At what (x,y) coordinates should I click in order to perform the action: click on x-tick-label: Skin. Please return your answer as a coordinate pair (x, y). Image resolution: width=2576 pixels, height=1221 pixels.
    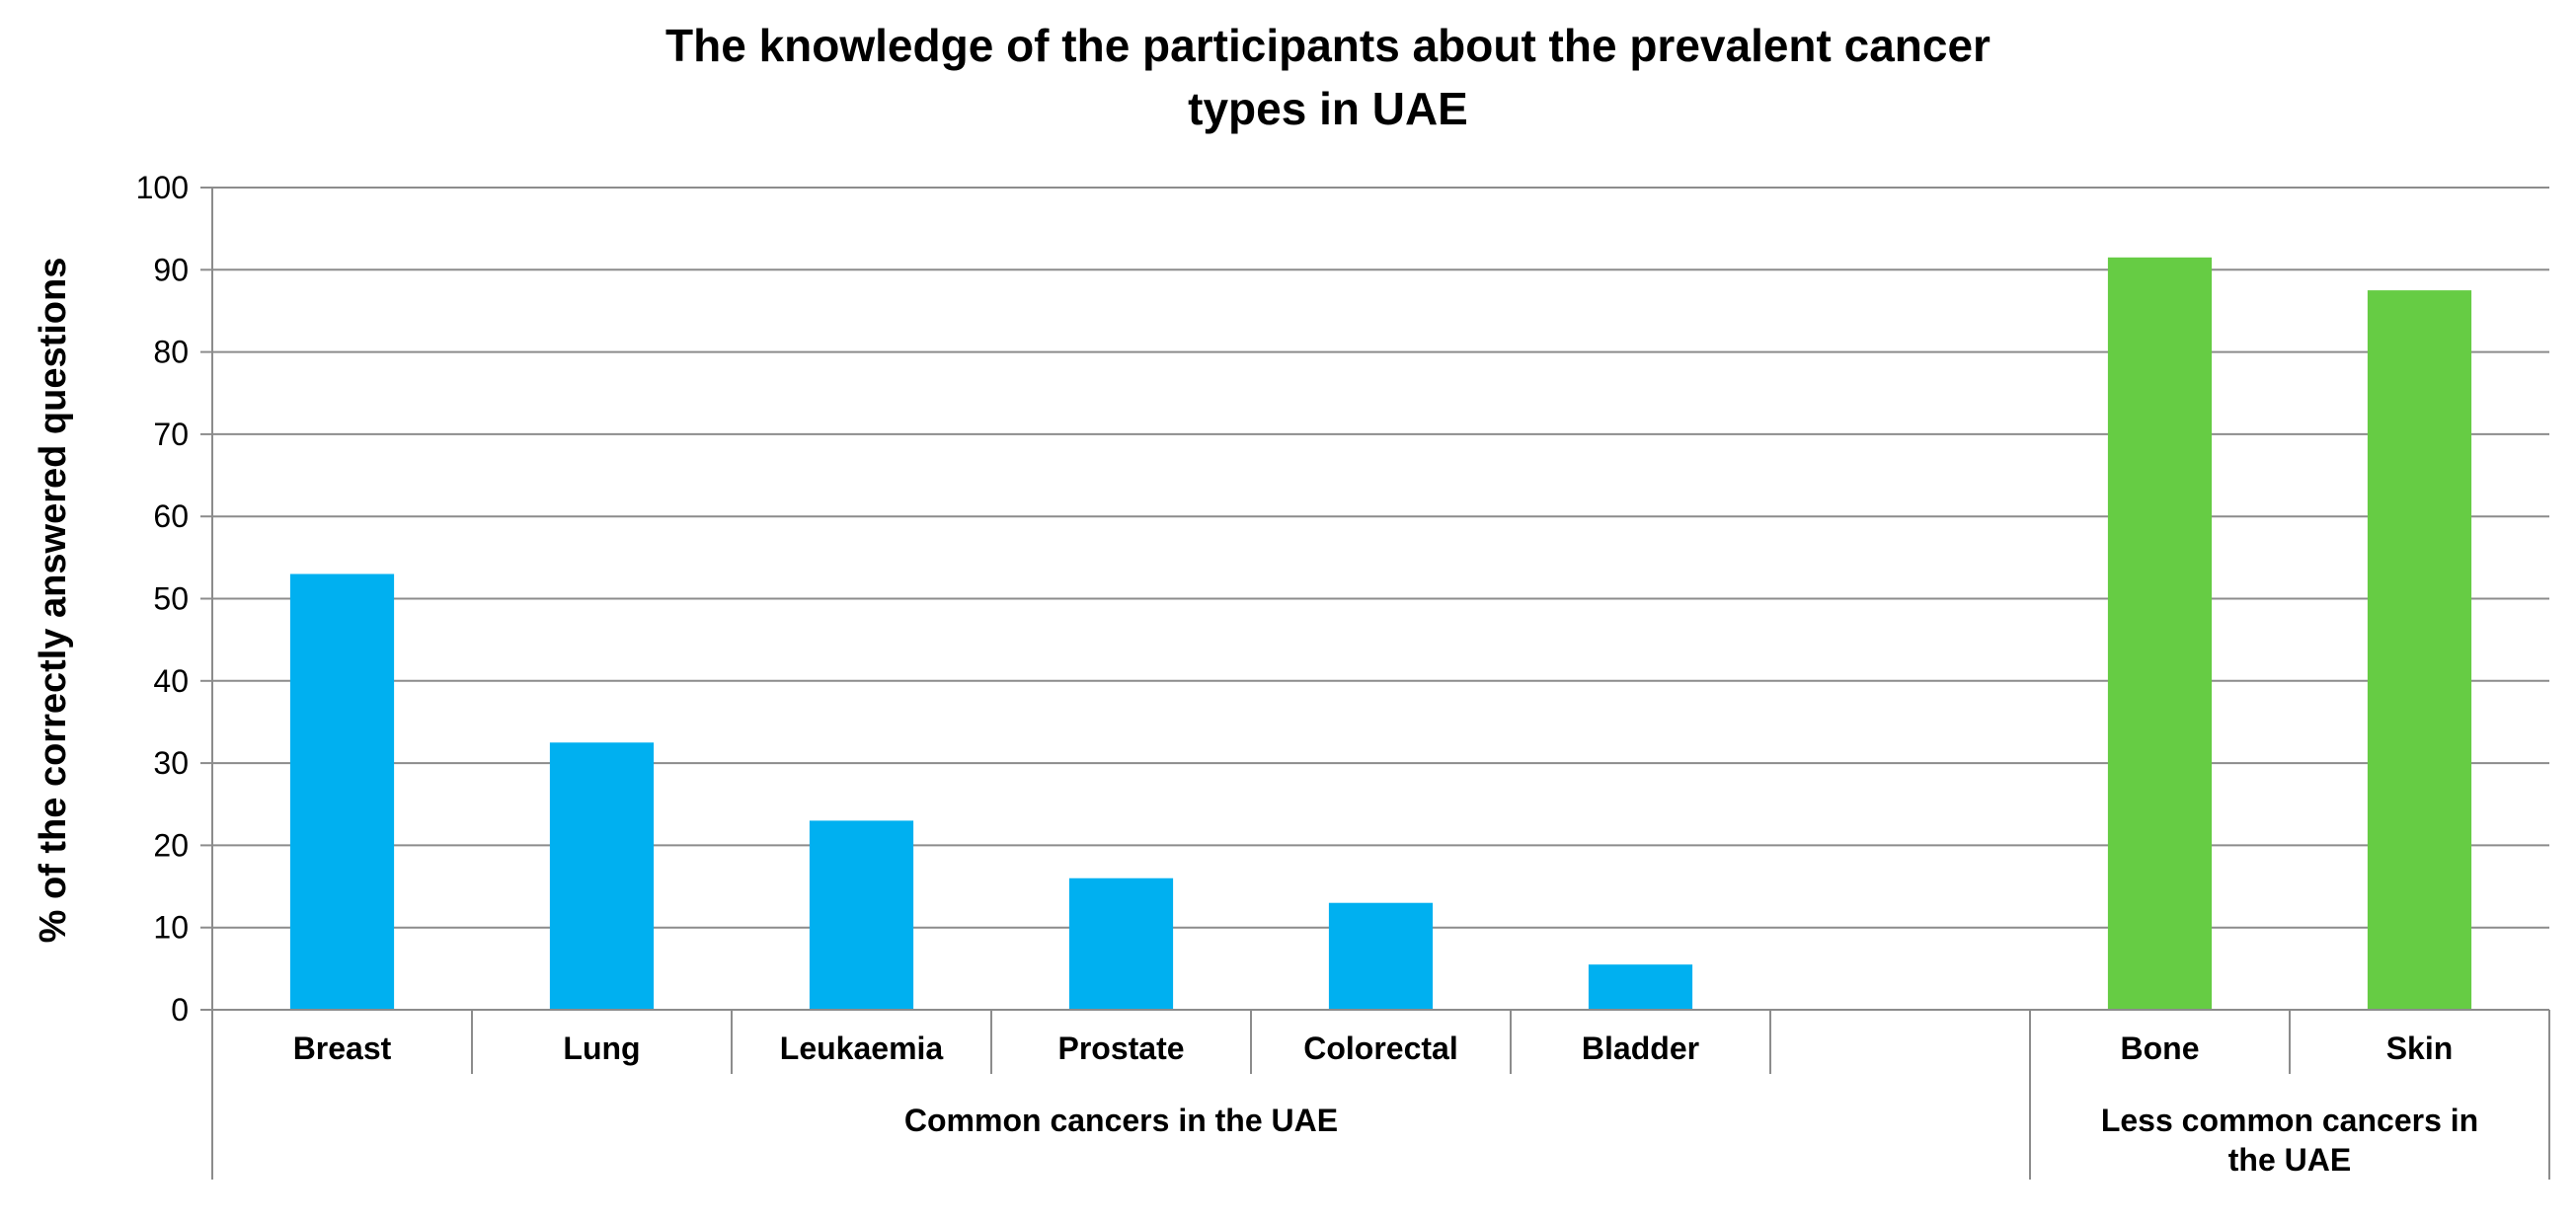
    Looking at the image, I should click on (2420, 1048).